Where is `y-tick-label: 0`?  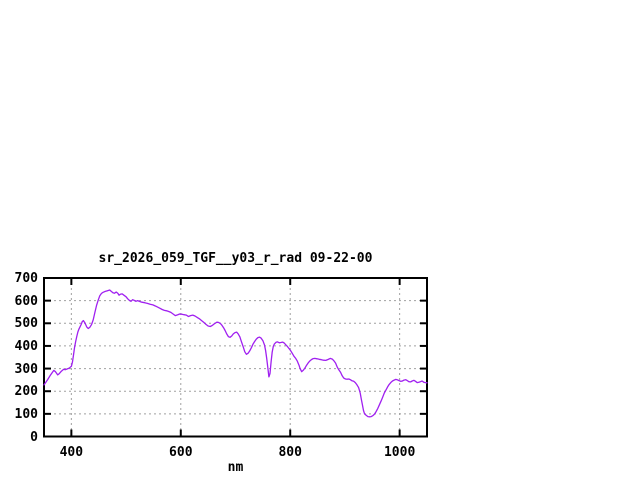
y-tick-label: 0 is located at coordinates (34, 437).